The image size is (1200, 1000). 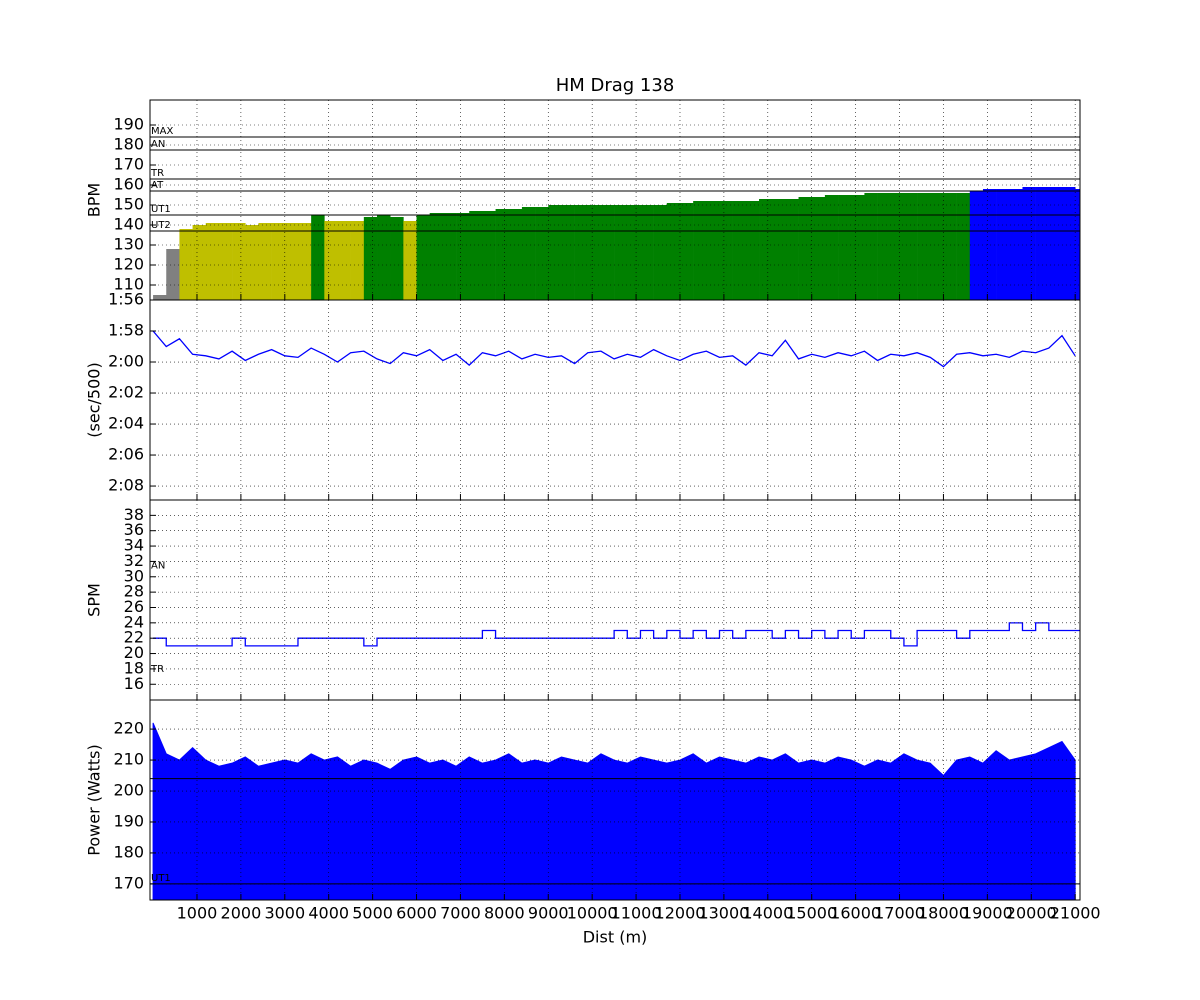 I want to click on y-axis-label: SPM, so click(x=94, y=600).